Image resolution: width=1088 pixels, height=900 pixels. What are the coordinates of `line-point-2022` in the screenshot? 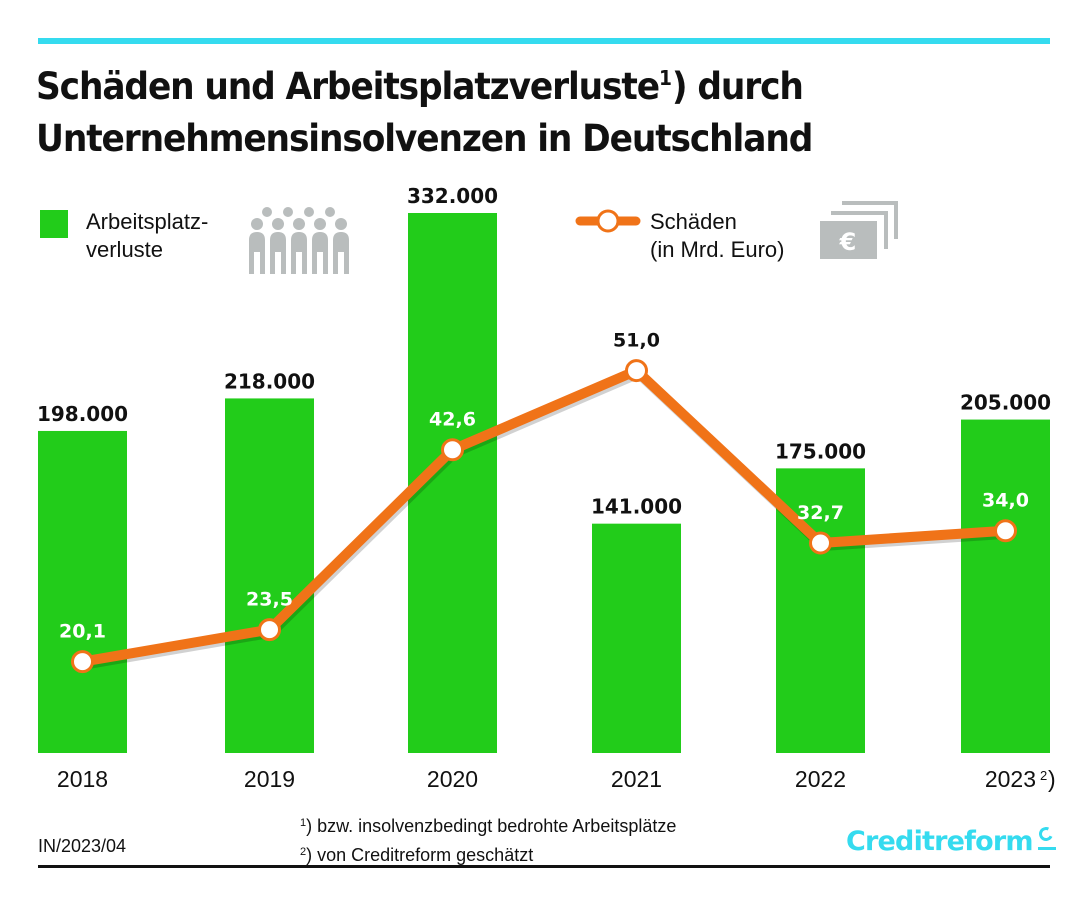 It's located at (820, 543).